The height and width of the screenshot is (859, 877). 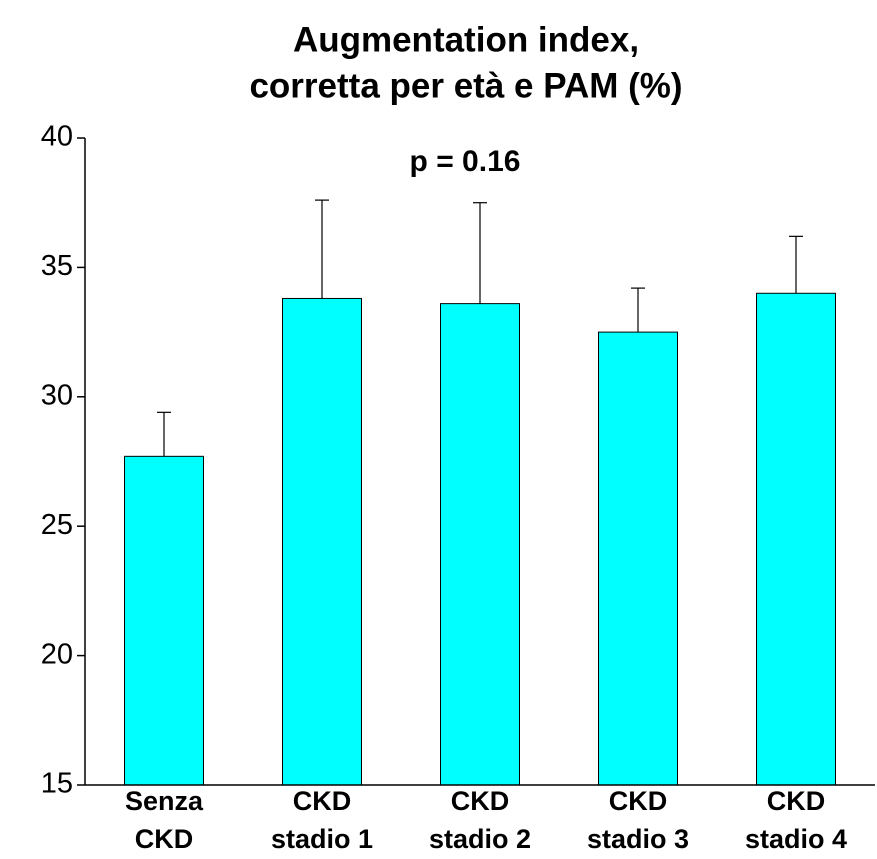 What do you see at coordinates (57, 395) in the screenshot?
I see `y-tick-label: 30` at bounding box center [57, 395].